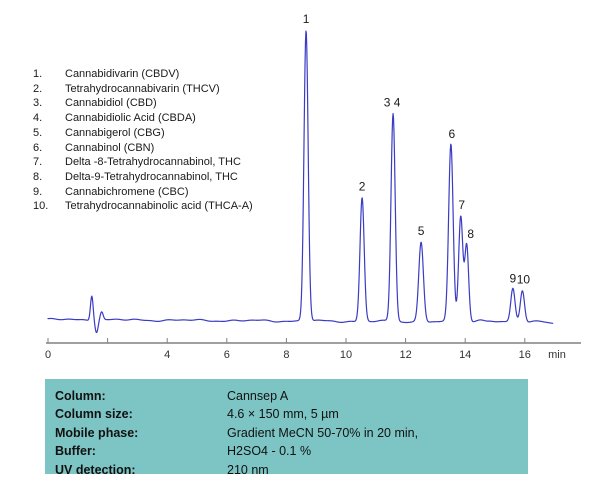 Image resolution: width=600 pixels, height=490 pixels. What do you see at coordinates (95, 469) in the screenshot?
I see `info-row-label: UV detection:` at bounding box center [95, 469].